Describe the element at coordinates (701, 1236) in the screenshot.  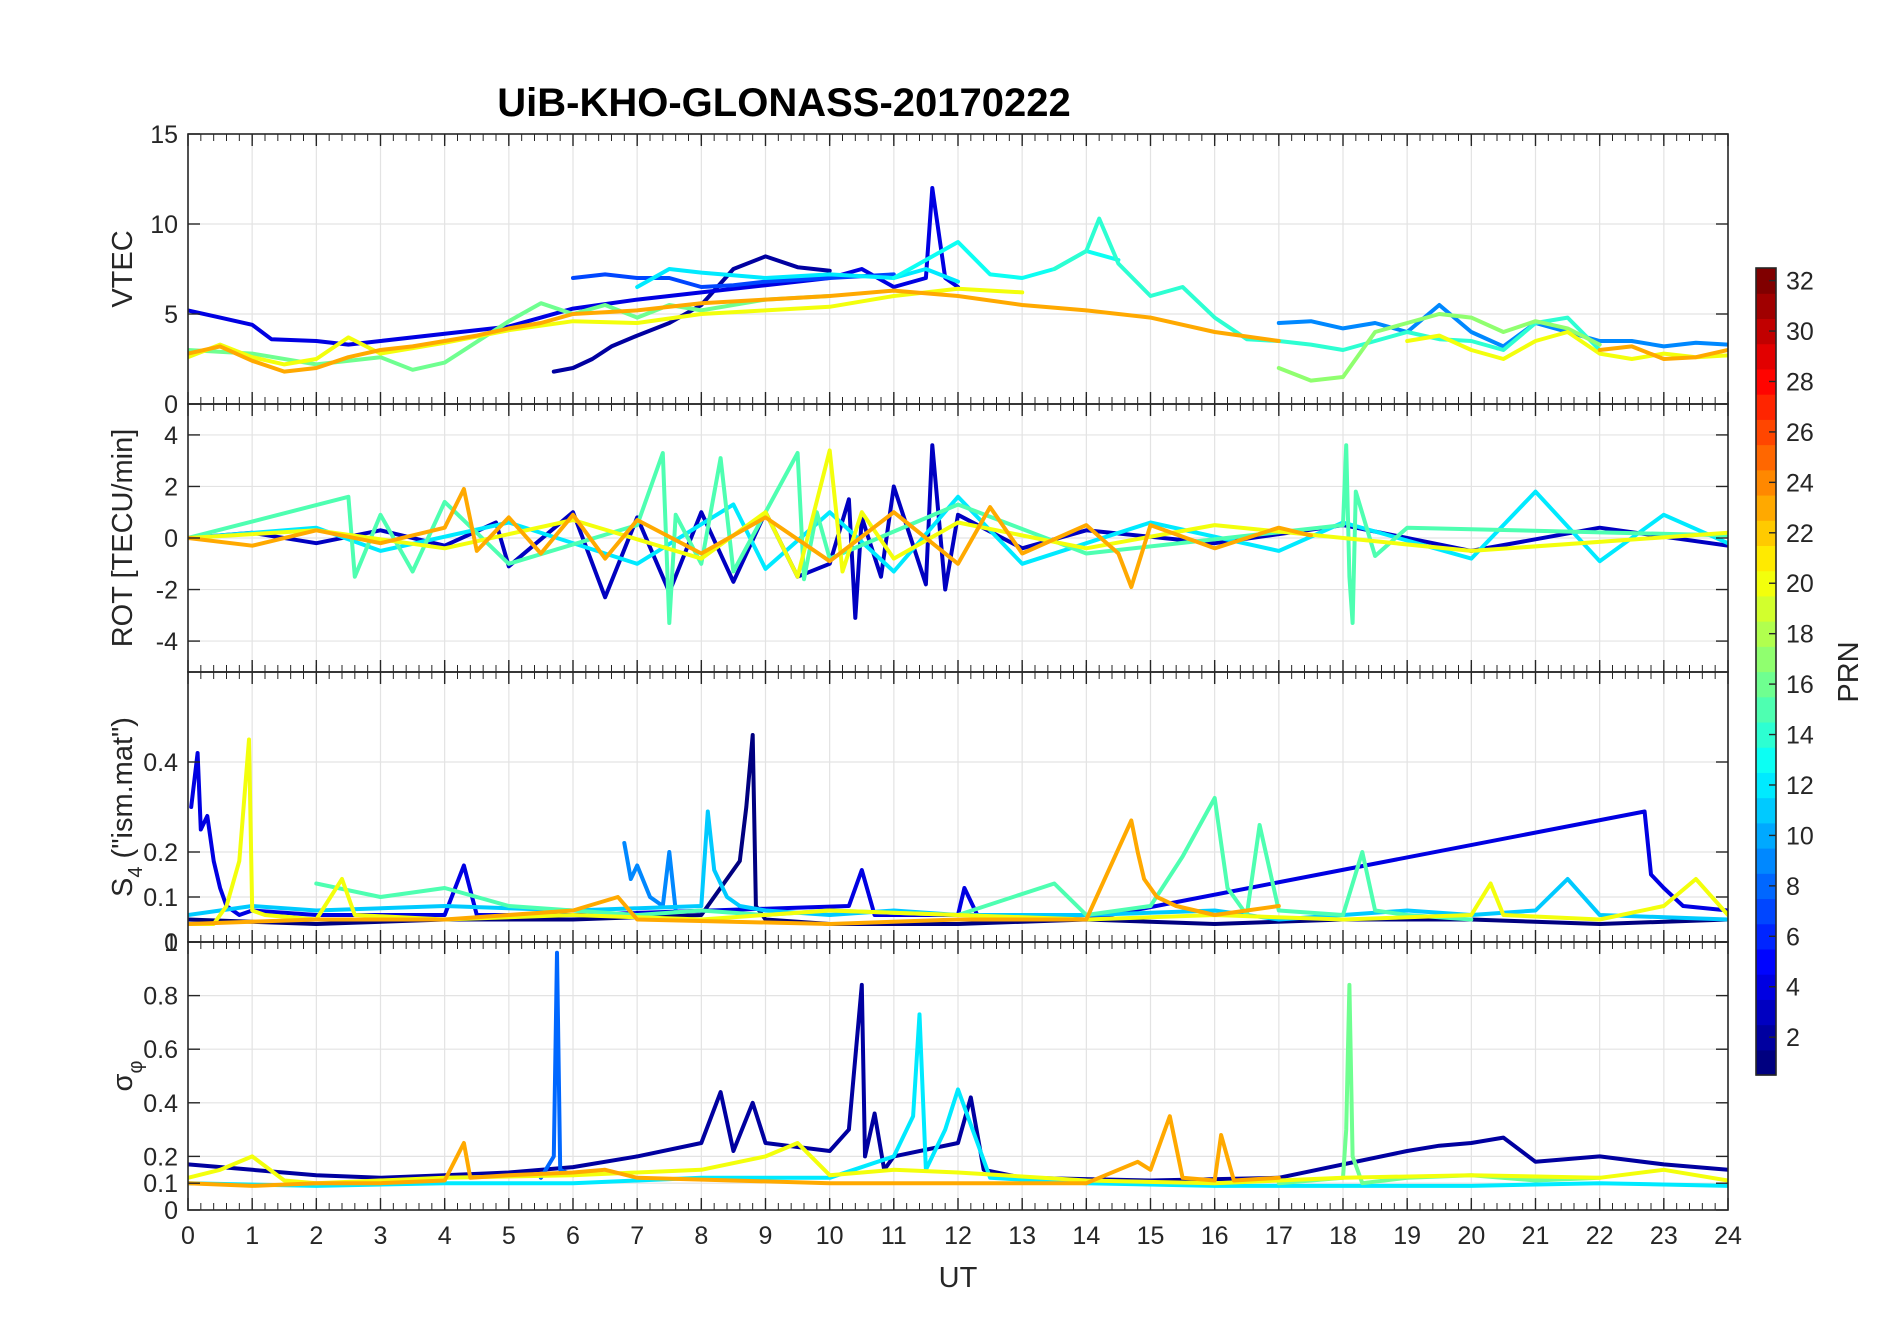
I see `x-tick-label: 8` at that location.